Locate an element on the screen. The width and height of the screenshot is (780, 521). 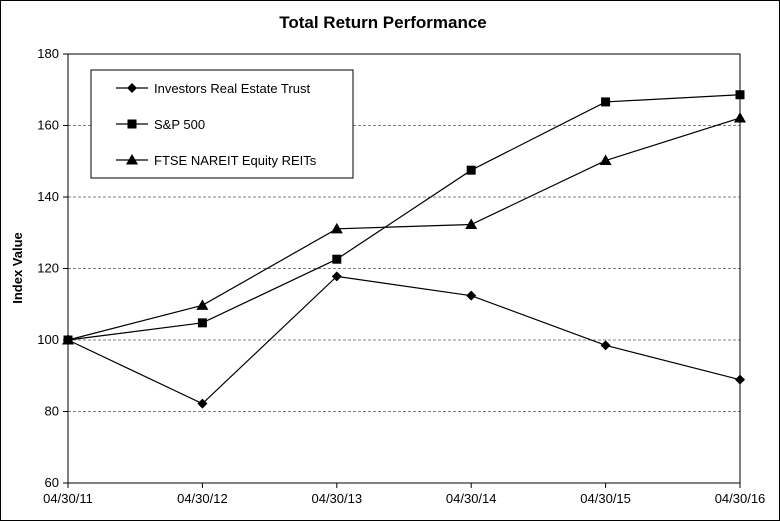
legend-entry: Investors Real Estate Trust is located at coordinates (213, 88).